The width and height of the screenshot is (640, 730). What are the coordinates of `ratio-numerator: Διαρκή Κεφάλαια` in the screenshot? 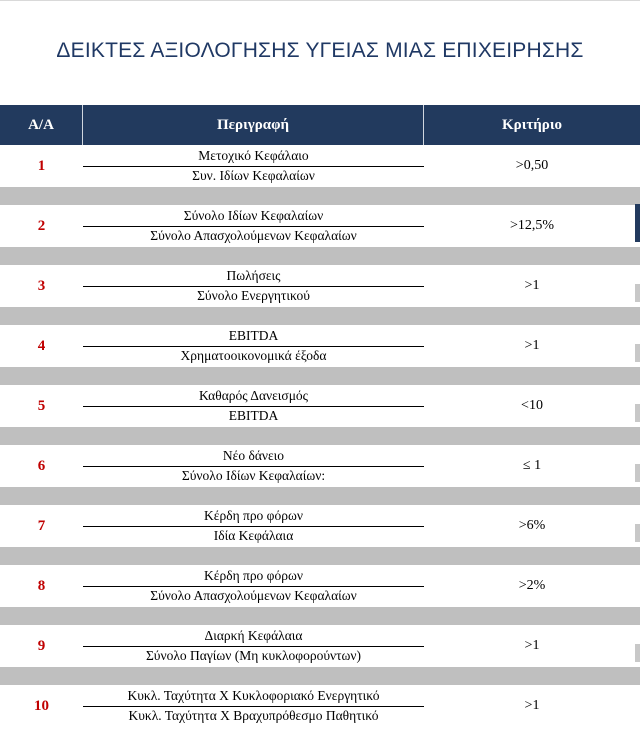 It's located at (253, 635).